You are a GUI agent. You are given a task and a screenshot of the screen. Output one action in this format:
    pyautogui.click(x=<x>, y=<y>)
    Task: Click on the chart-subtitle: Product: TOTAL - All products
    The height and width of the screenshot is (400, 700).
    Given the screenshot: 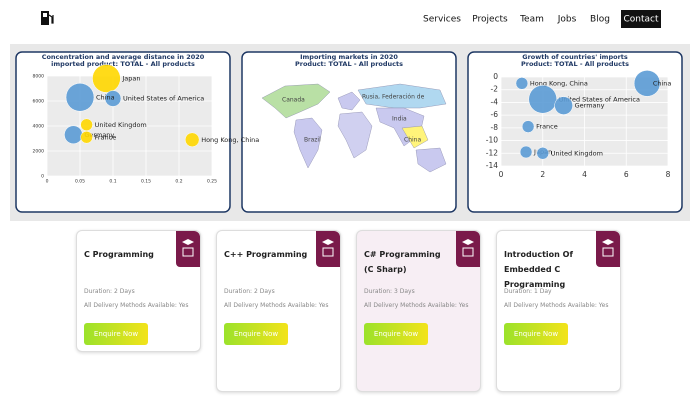 What is the action you would take?
    pyautogui.click(x=575, y=64)
    